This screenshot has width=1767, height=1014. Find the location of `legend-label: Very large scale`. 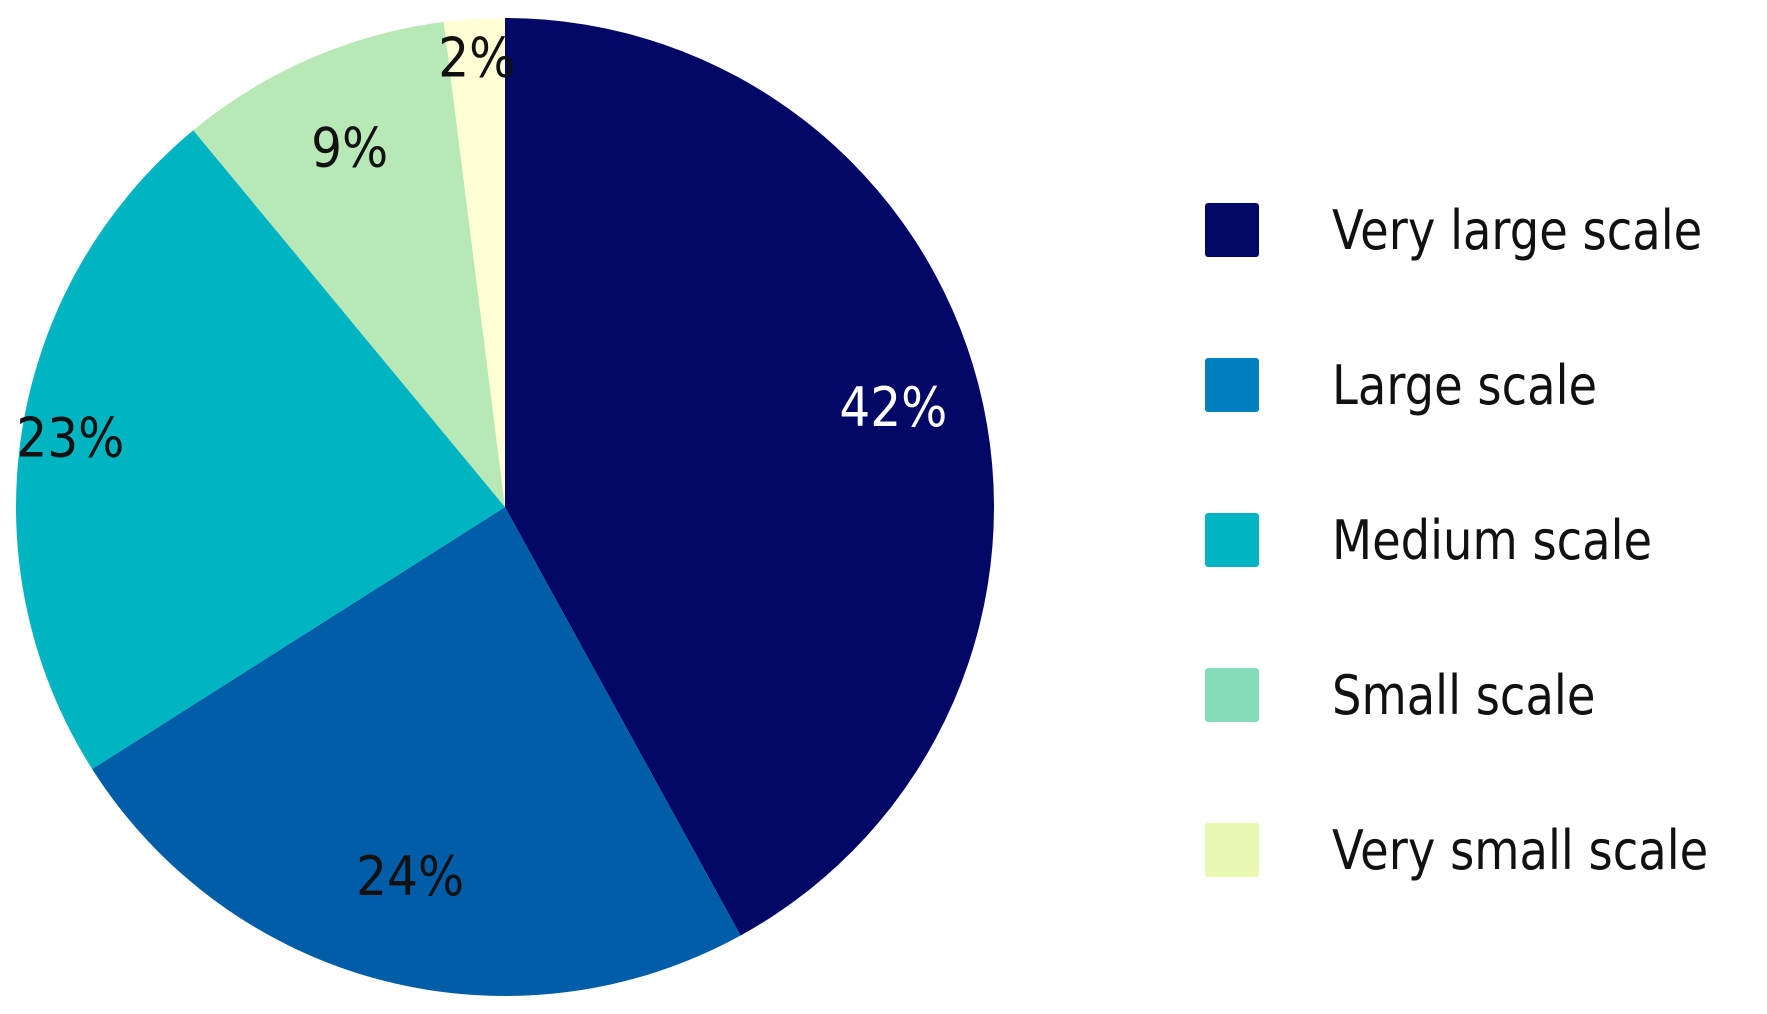

legend-label: Very large scale is located at coordinates (1517, 230).